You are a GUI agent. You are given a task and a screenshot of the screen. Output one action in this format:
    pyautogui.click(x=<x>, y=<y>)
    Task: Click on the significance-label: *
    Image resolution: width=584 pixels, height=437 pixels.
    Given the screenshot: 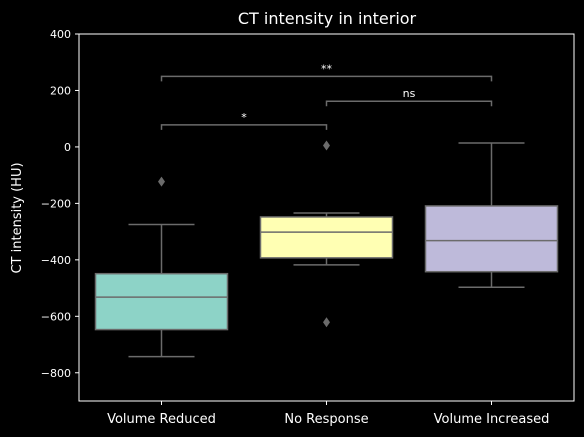 What is the action you would take?
    pyautogui.click(x=244, y=117)
    